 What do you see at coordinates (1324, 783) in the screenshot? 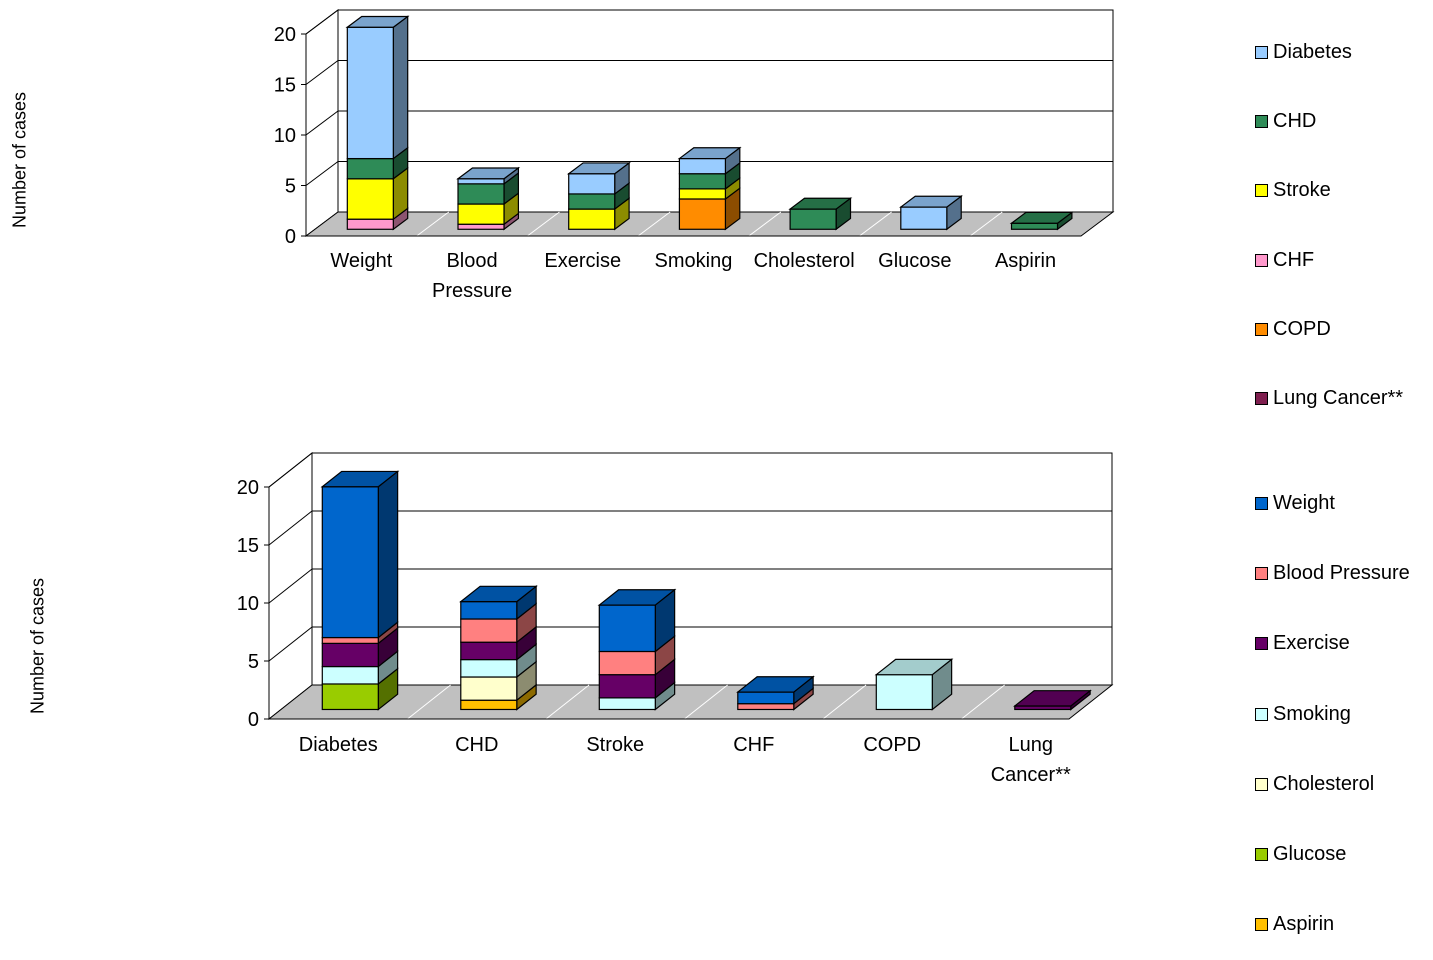
I see `legend-label: Cholesterol` at bounding box center [1324, 783].